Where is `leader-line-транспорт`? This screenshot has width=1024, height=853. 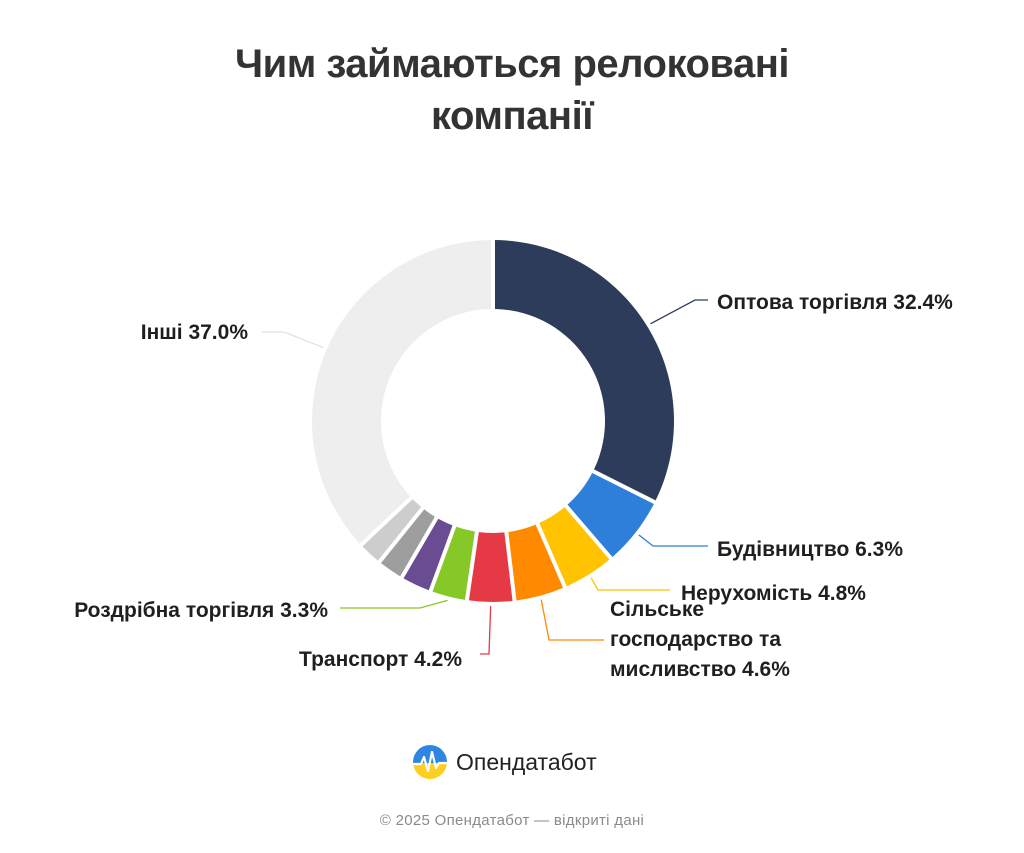
leader-line-транспорт is located at coordinates (486, 630).